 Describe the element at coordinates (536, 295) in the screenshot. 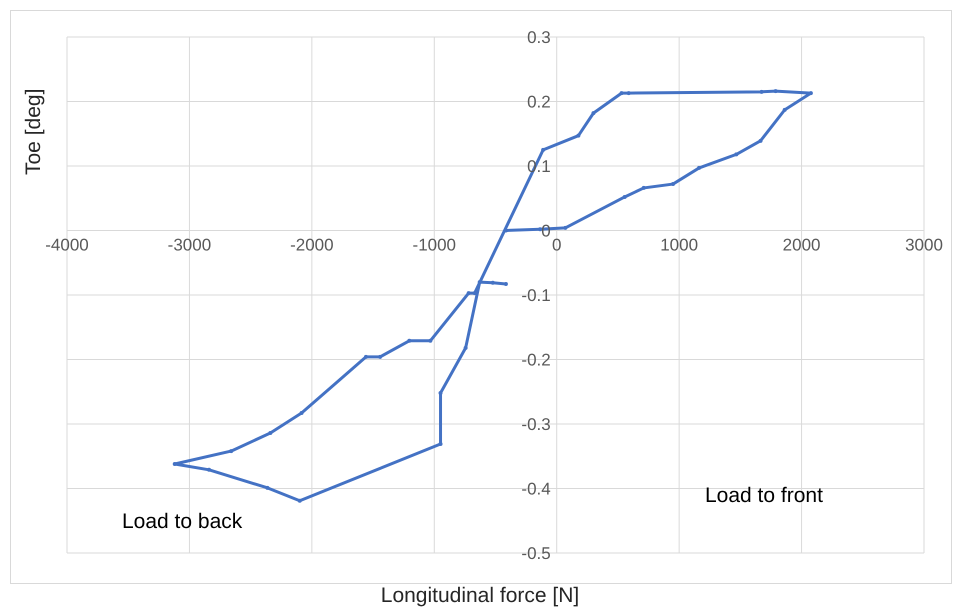

I see `y-tick-label: -0.1` at that location.